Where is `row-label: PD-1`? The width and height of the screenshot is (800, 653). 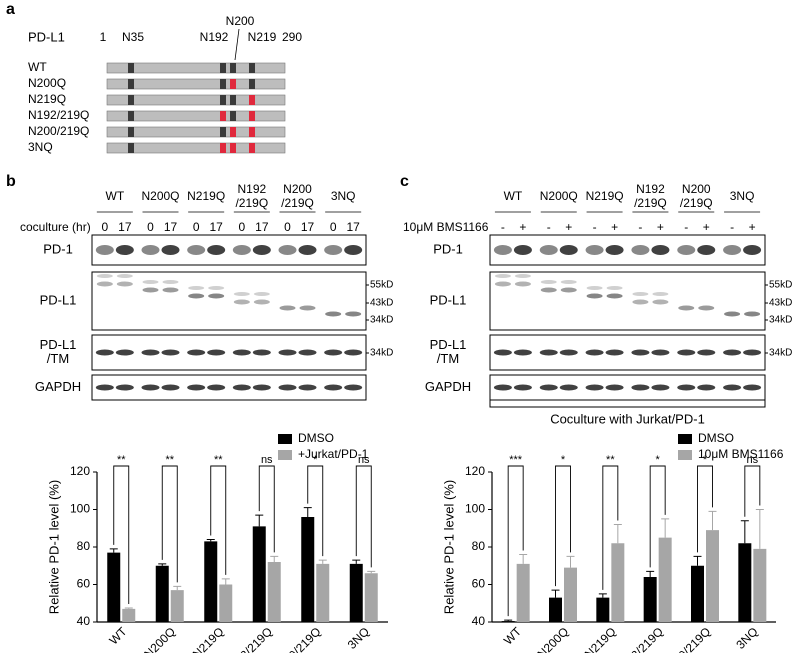 row-label: PD-1 is located at coordinates (448, 248).